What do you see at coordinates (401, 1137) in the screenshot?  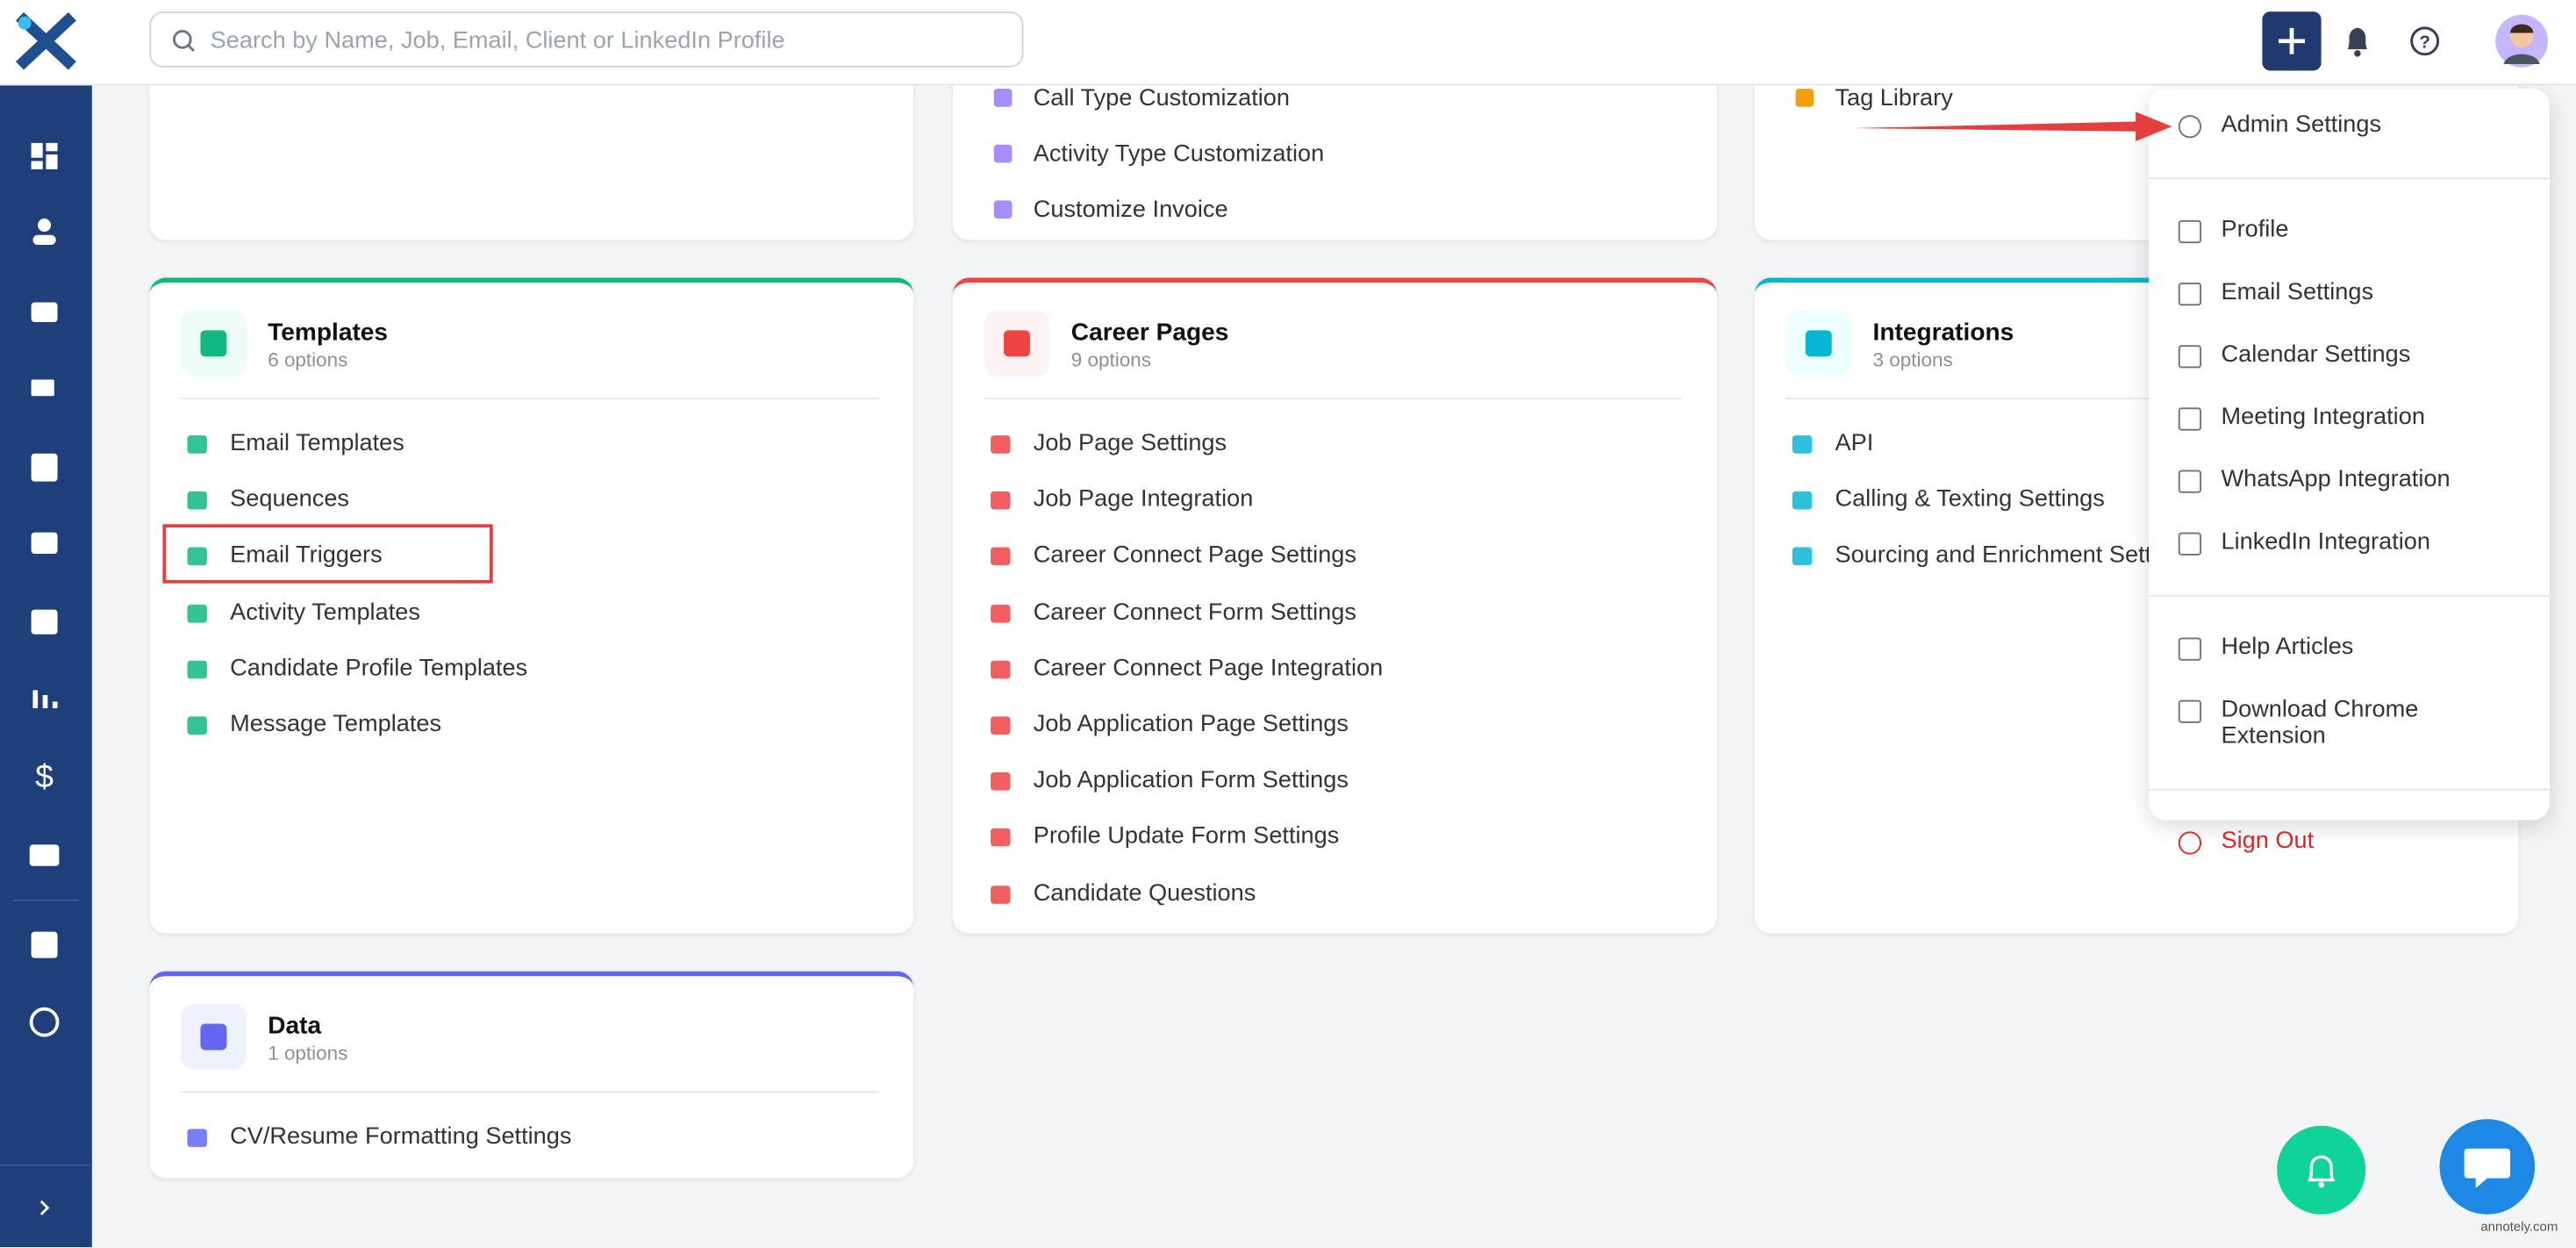 I see `settings-link: CV/Resume Formatting Settings` at bounding box center [401, 1137].